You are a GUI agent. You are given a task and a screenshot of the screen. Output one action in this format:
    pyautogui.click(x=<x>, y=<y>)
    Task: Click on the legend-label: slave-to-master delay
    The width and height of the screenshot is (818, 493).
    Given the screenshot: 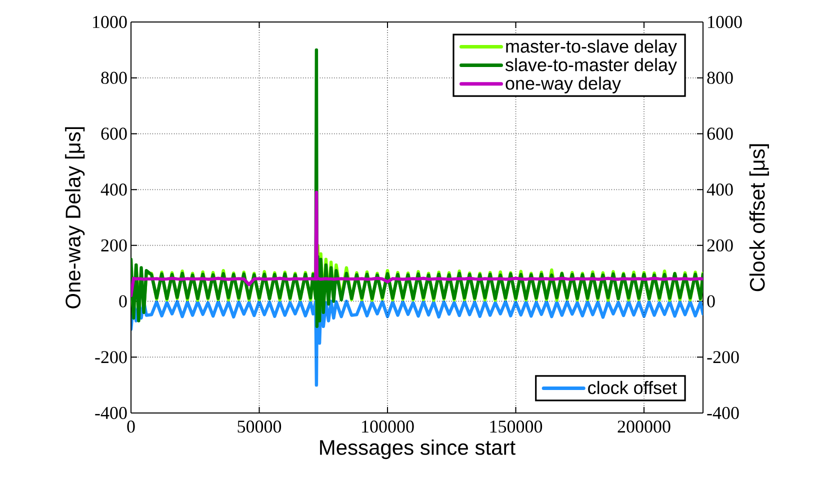 What is the action you would take?
    pyautogui.click(x=591, y=66)
    